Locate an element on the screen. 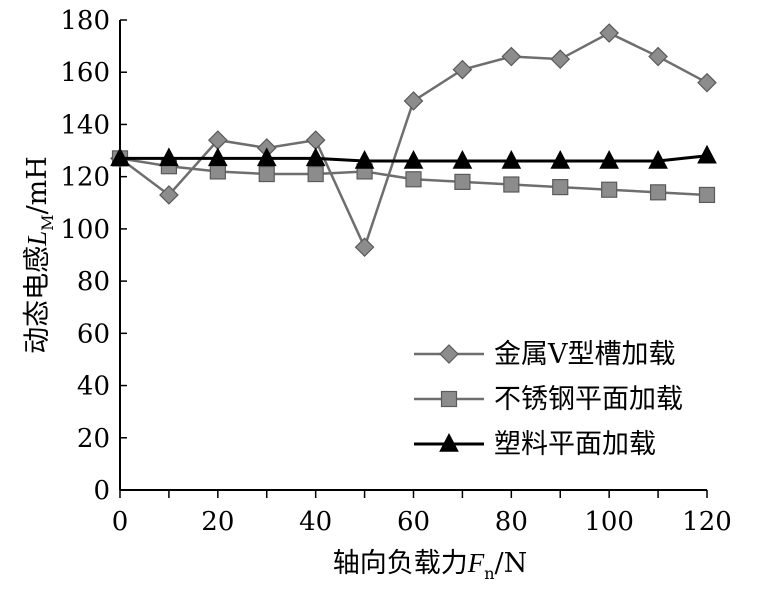 The height and width of the screenshot is (591, 761). legend-item: 金属V型槽加载 is located at coordinates (545, 354).